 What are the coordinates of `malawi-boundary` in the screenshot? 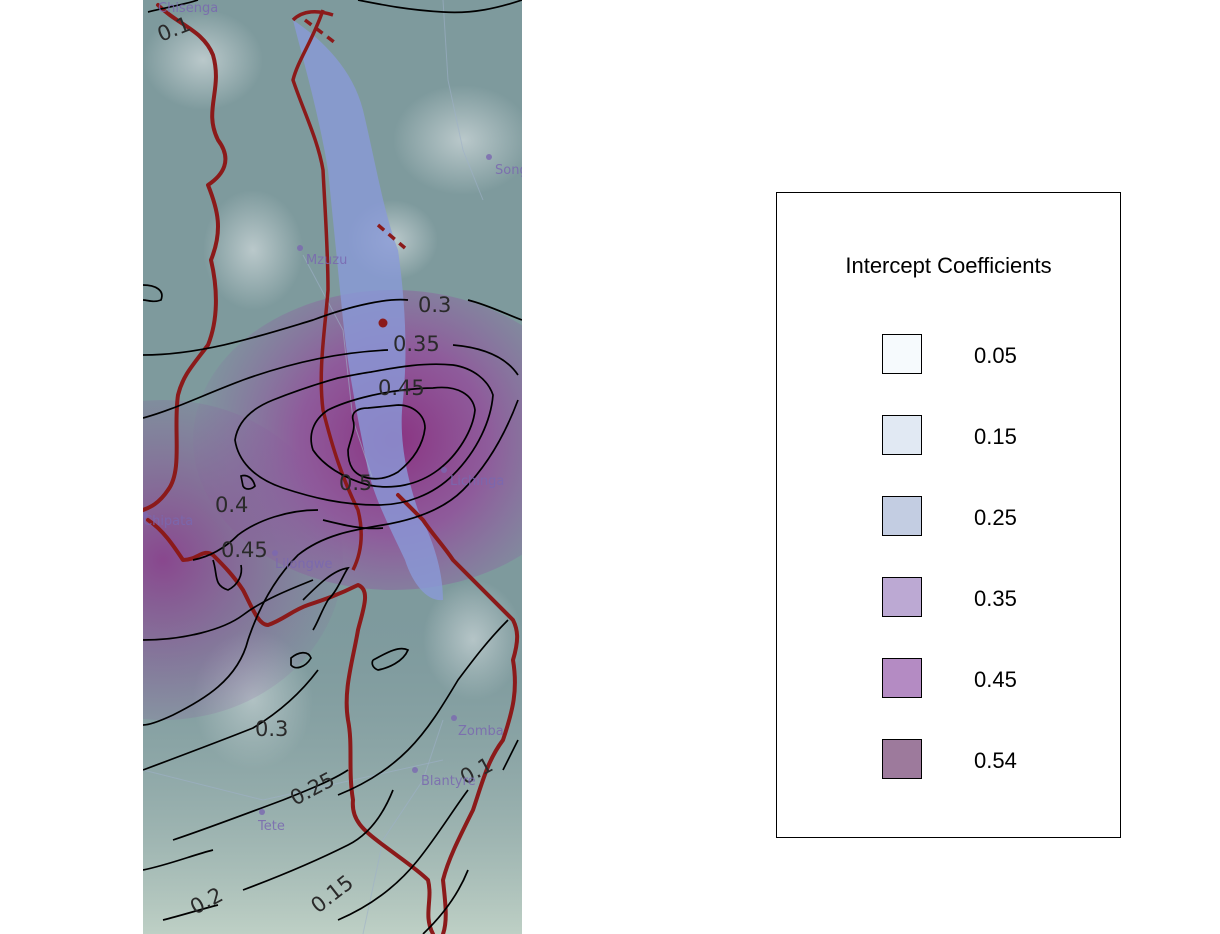 It's located at (327, 290).